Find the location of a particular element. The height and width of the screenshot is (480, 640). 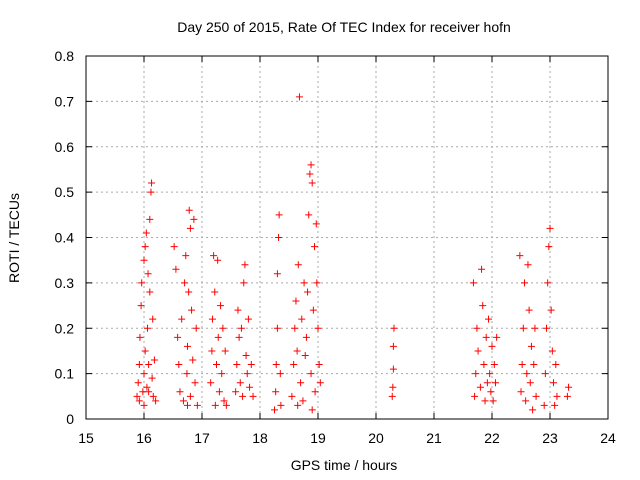

y-axis-label: ROTI / TECUs is located at coordinates (14, 238).